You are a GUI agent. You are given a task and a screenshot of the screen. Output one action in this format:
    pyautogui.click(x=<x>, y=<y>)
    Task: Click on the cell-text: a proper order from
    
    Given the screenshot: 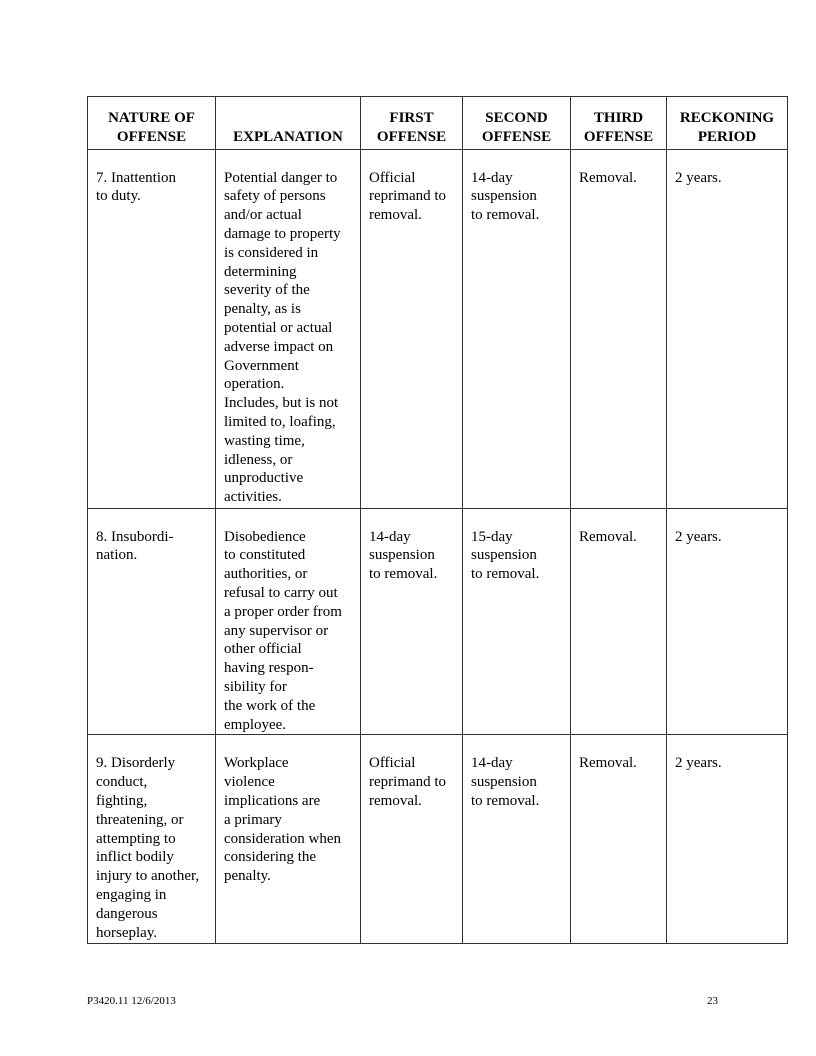 What is the action you would take?
    pyautogui.click(x=283, y=611)
    